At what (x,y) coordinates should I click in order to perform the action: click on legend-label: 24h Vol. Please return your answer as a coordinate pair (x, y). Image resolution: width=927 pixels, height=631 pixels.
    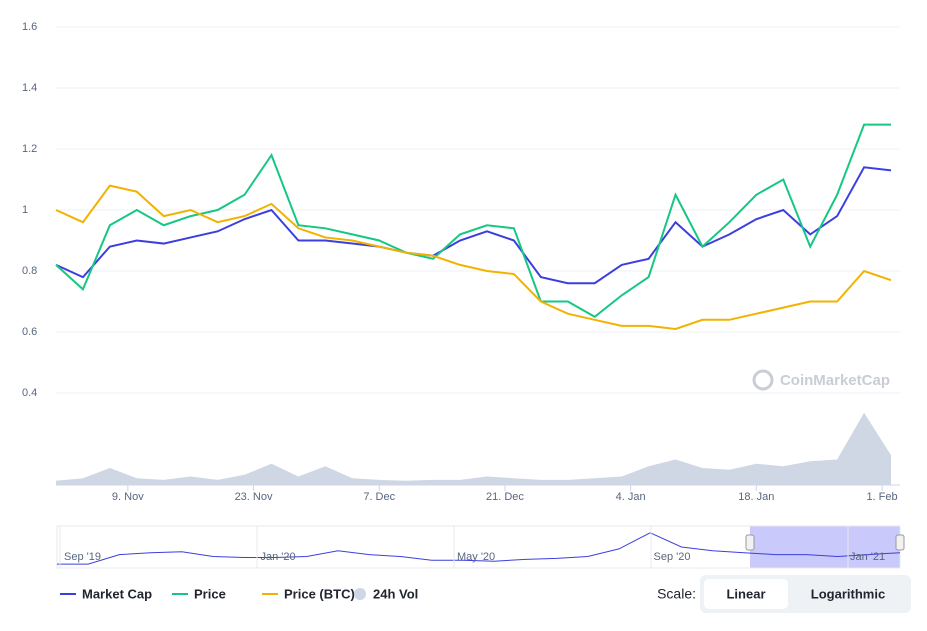
    Looking at the image, I should click on (395, 593).